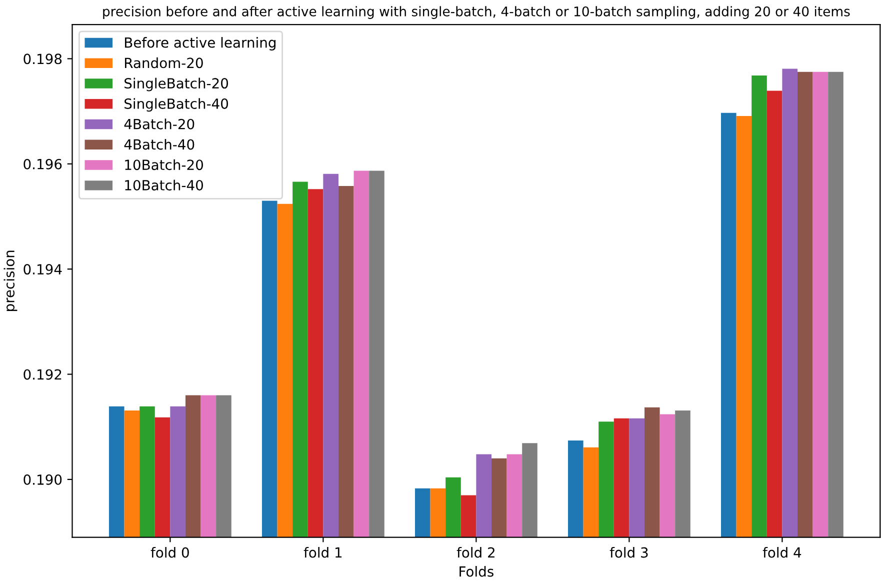 The width and height of the screenshot is (881, 584). I want to click on legend-label: Random-20, so click(163, 62).